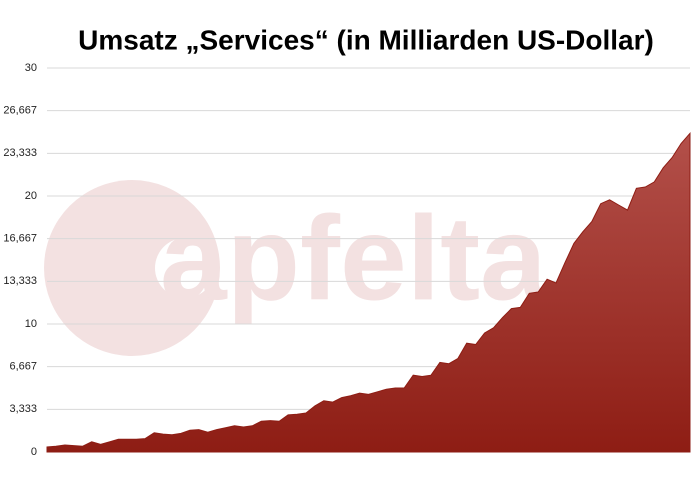 The height and width of the screenshot is (489, 700). Describe the element at coordinates (34, 452) in the screenshot. I see `y-tick-label: 0` at that location.